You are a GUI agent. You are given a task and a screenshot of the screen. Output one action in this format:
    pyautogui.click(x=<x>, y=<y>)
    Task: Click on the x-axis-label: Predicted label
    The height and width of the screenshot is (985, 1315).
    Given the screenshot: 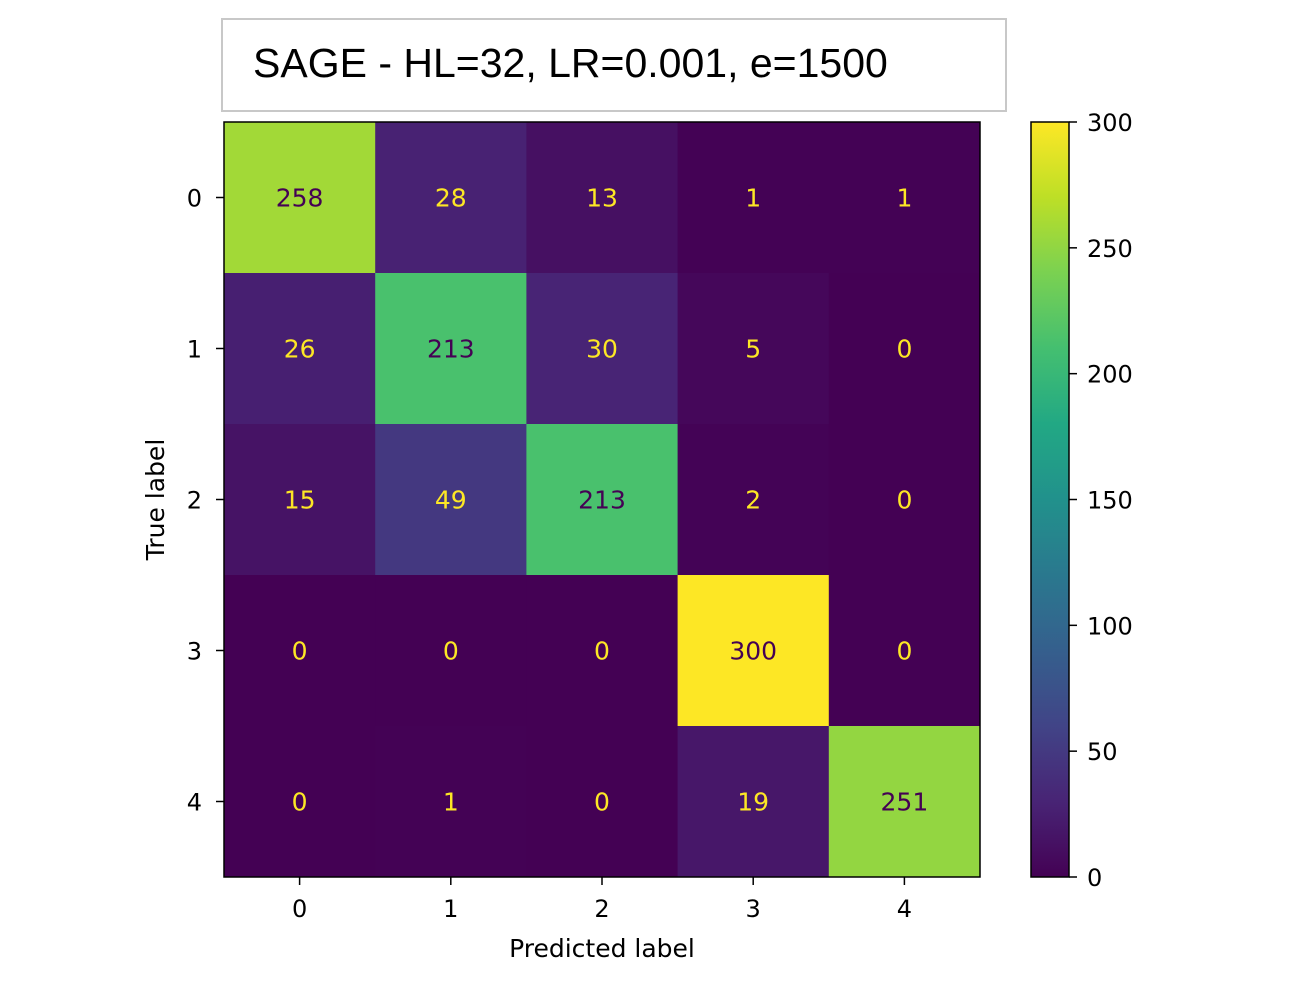 What is the action you would take?
    pyautogui.click(x=602, y=948)
    